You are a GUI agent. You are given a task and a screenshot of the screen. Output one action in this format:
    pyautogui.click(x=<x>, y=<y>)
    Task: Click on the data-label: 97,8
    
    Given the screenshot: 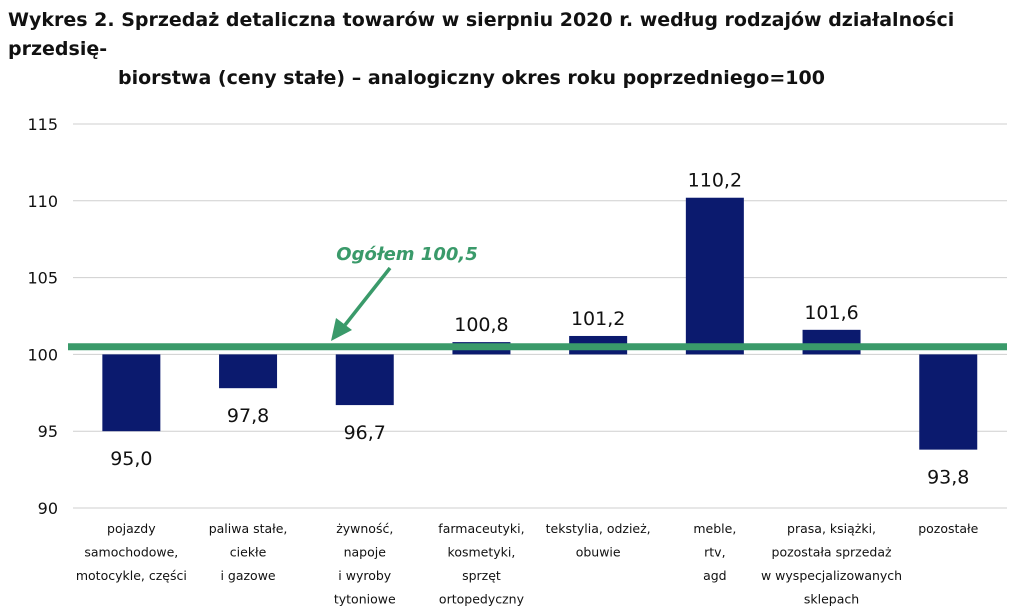 What is the action you would take?
    pyautogui.click(x=248, y=416)
    